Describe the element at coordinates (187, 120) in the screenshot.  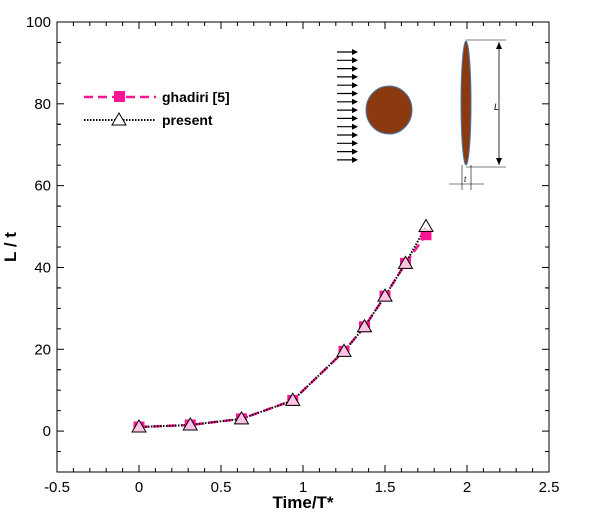
I see `legend-label-present: present` at that location.